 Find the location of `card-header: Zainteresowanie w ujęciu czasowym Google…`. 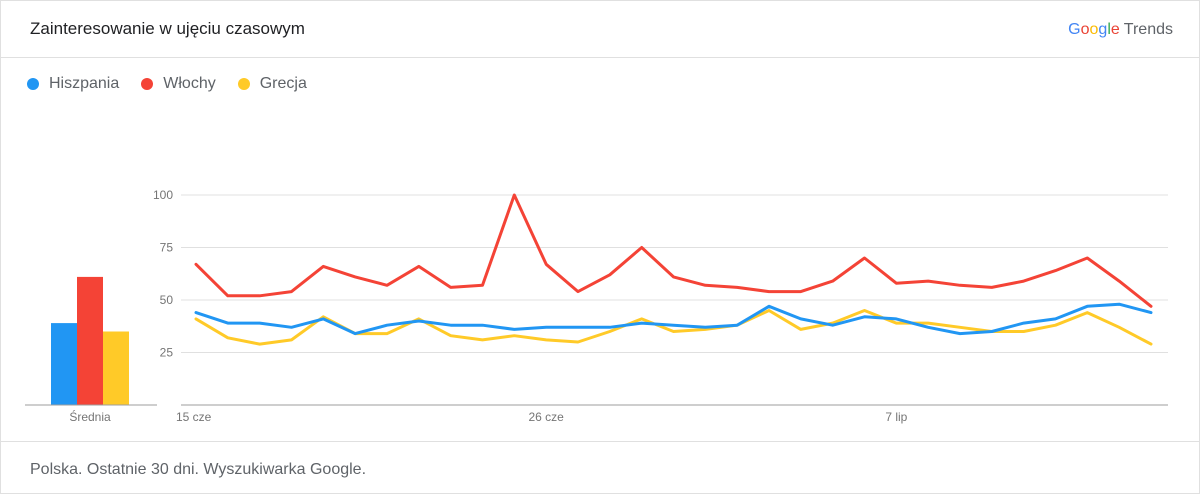

card-header: Zainteresowanie w ujęciu czasowym Google… is located at coordinates (600, 29).